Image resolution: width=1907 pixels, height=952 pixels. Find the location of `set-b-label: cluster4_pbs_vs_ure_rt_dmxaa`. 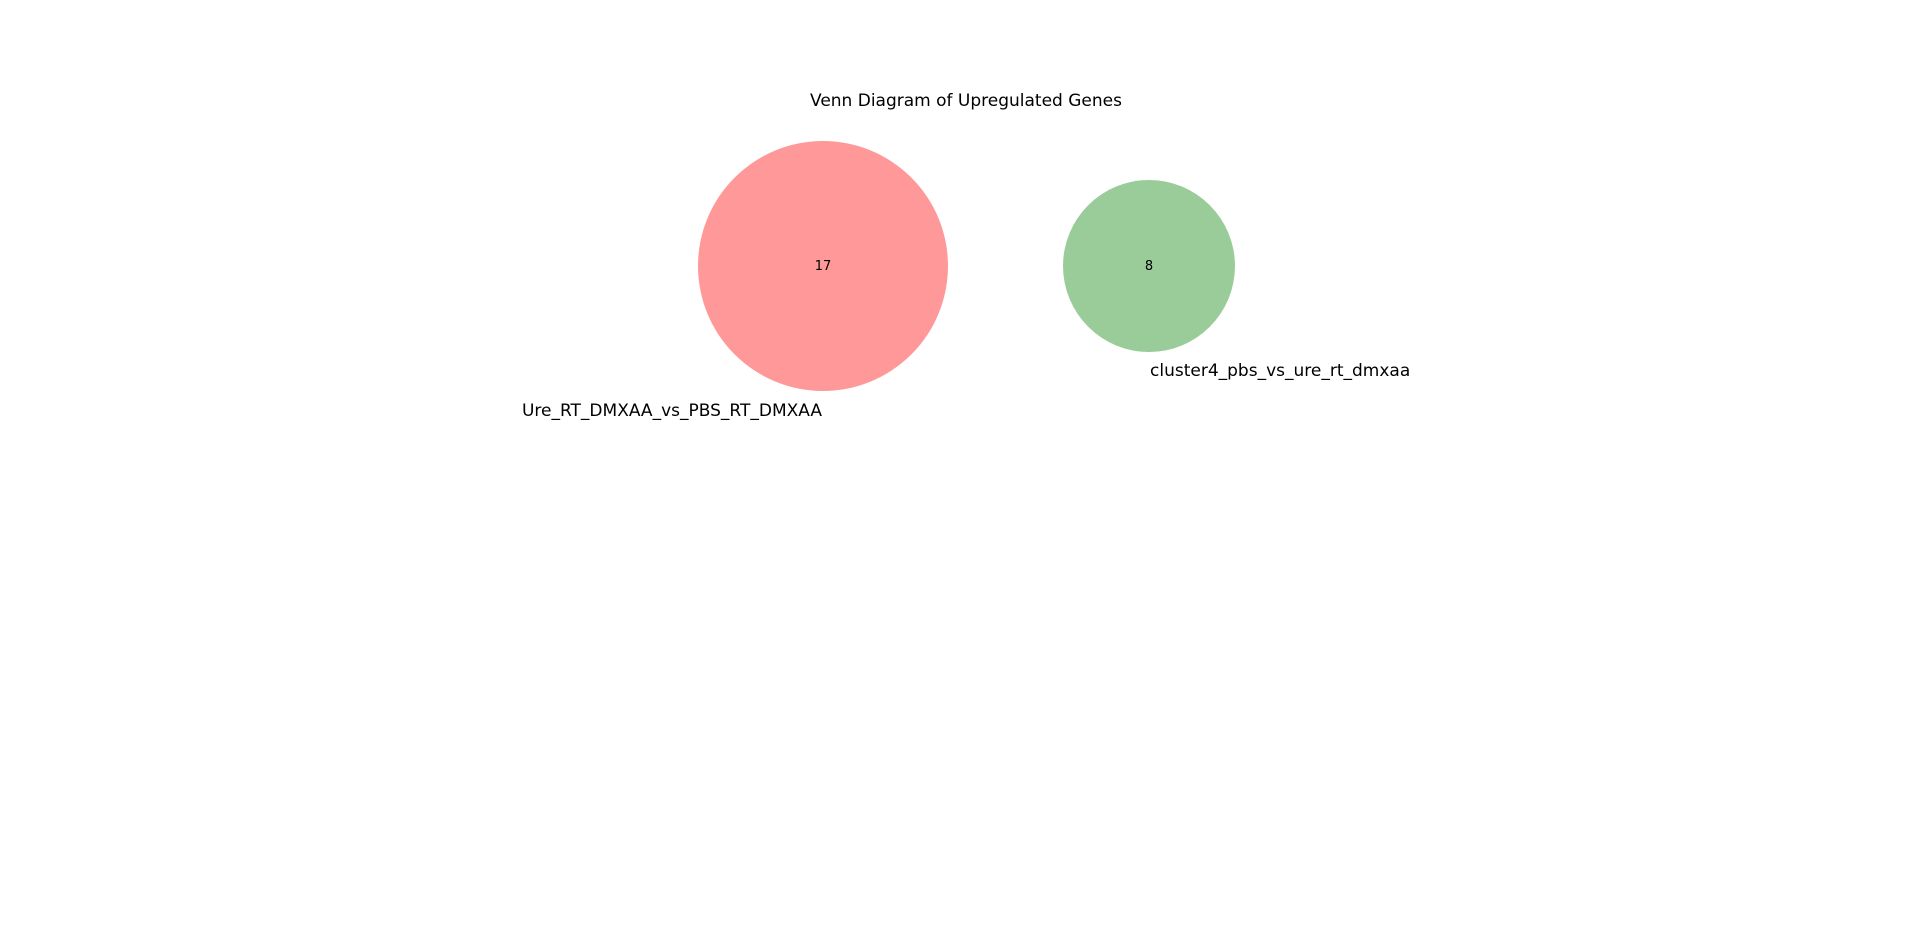

set-b-label: cluster4_pbs_vs_ure_rt_dmxaa is located at coordinates (1280, 371).